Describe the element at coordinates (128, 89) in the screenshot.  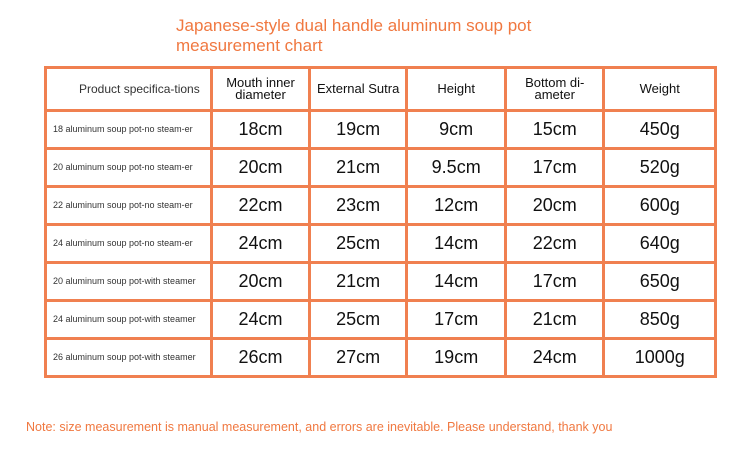
I see `column-header: Product specifica-tions` at that location.